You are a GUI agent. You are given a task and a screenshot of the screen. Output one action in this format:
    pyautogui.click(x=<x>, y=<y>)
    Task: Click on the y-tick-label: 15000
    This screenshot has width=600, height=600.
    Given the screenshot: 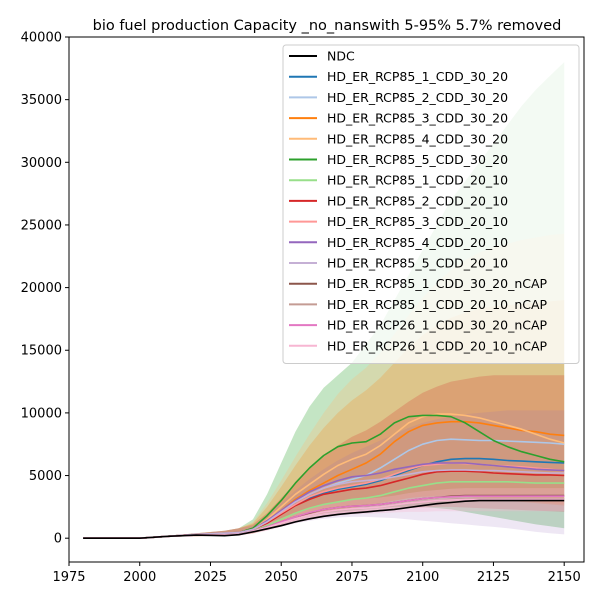 What is the action you would take?
    pyautogui.click(x=41, y=351)
    